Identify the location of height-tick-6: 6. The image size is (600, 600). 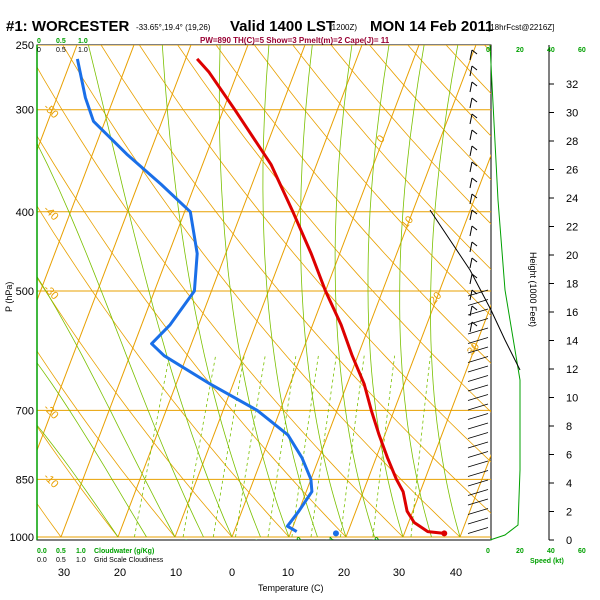
(569, 456).